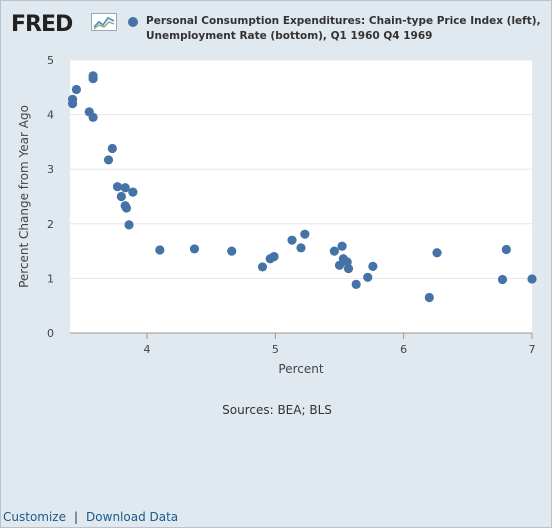 The image size is (552, 528). Describe the element at coordinates (50, 333) in the screenshot. I see `y-tick-label: 0` at that location.